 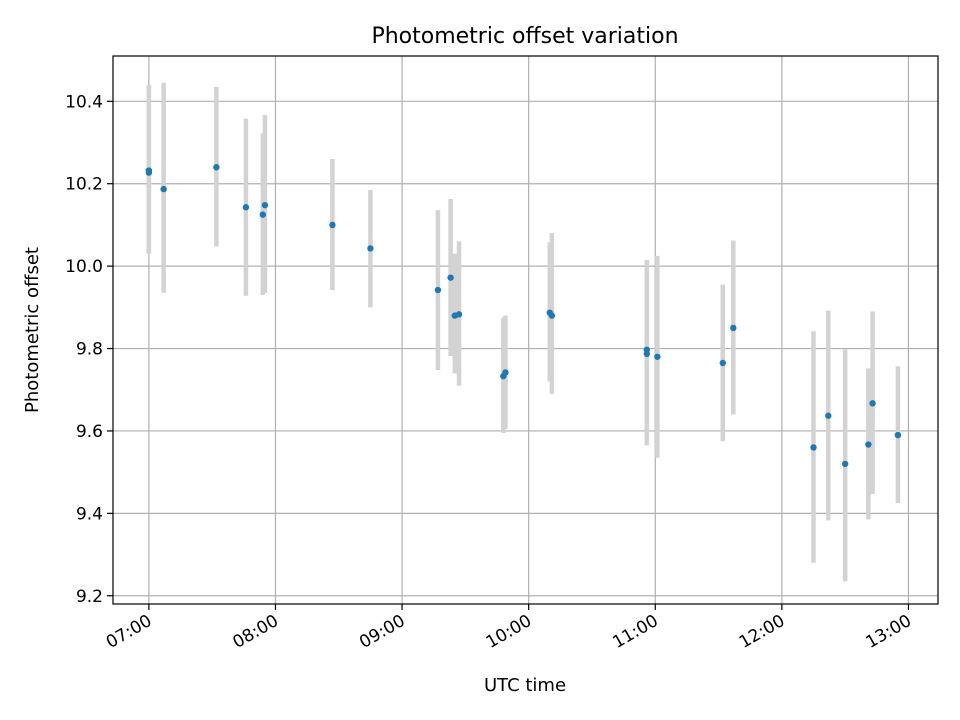 What do you see at coordinates (84, 185) in the screenshot?
I see `y-tick-label: 10.2` at bounding box center [84, 185].